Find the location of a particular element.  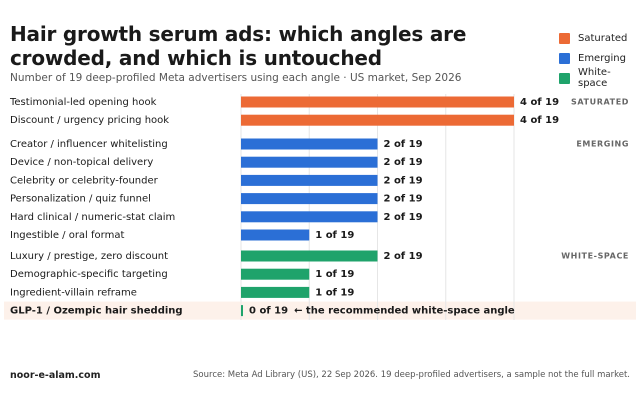

category-label: Testimonial-led opening hook is located at coordinates (83, 102).